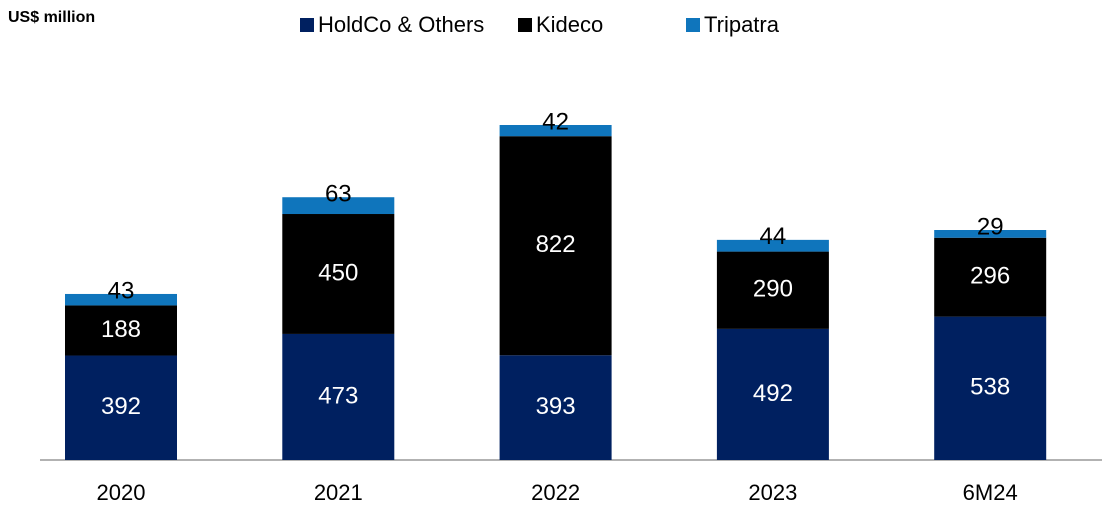  I want to click on data-label: 392, so click(121, 406).